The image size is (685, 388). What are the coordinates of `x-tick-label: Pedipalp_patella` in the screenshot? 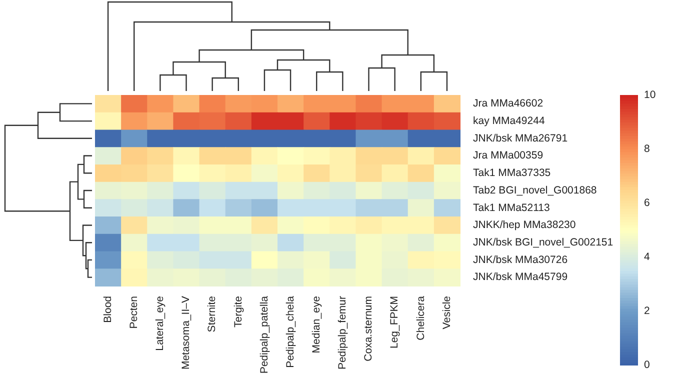 It's located at (264, 335).